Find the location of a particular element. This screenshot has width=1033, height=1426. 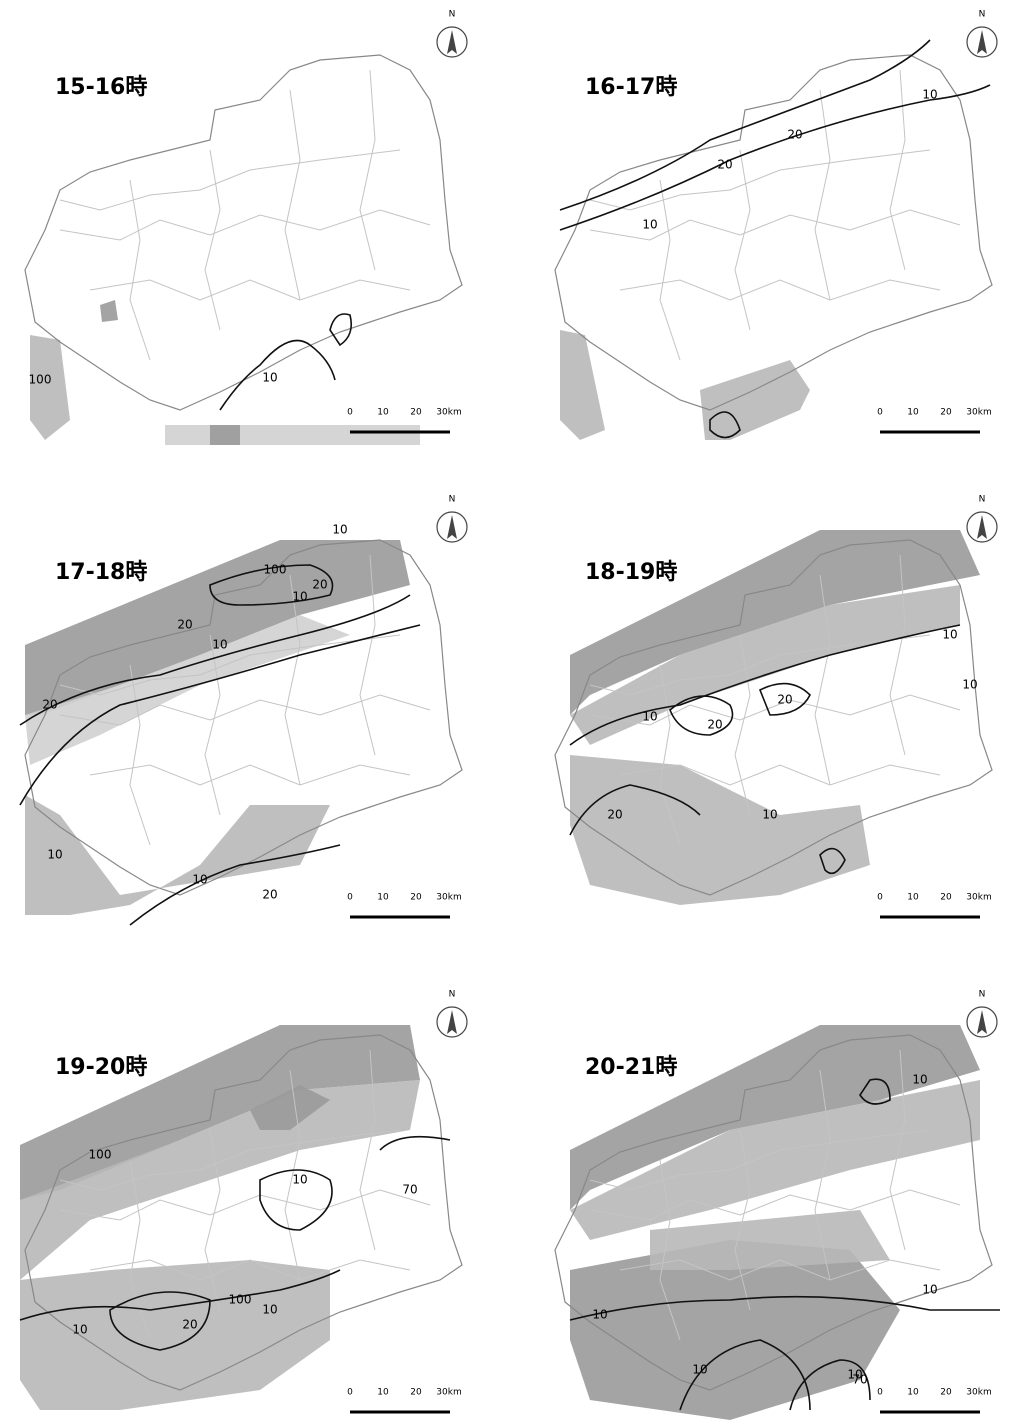

panel-title: 17-18時 is located at coordinates (101, 572).